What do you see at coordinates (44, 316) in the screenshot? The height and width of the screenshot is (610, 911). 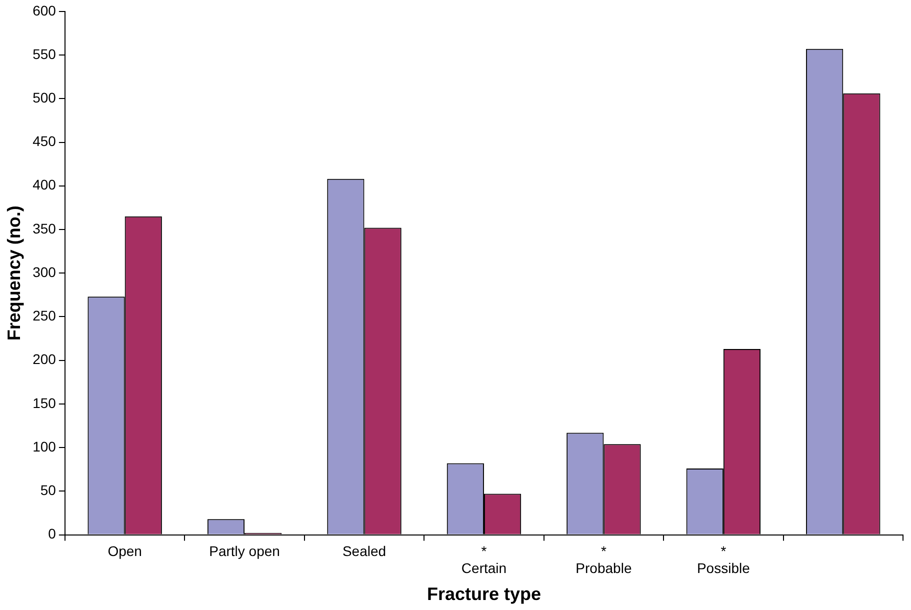 I see `y-tick-label: 250` at bounding box center [44, 316].